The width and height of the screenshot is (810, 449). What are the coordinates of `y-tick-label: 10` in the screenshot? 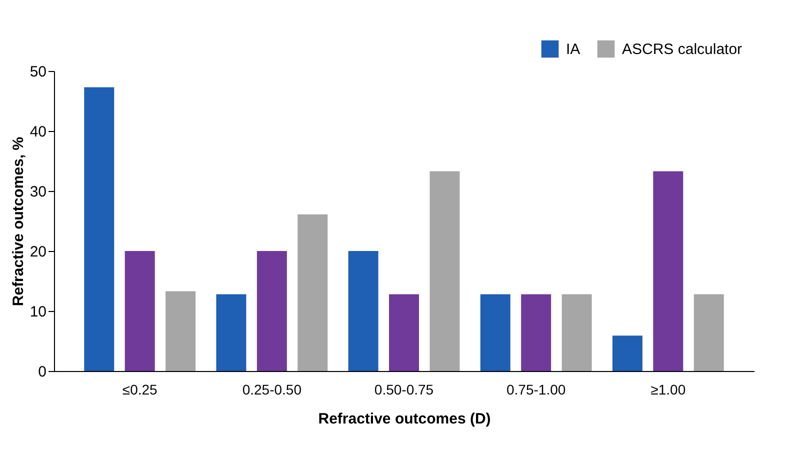 It's located at (38, 312).